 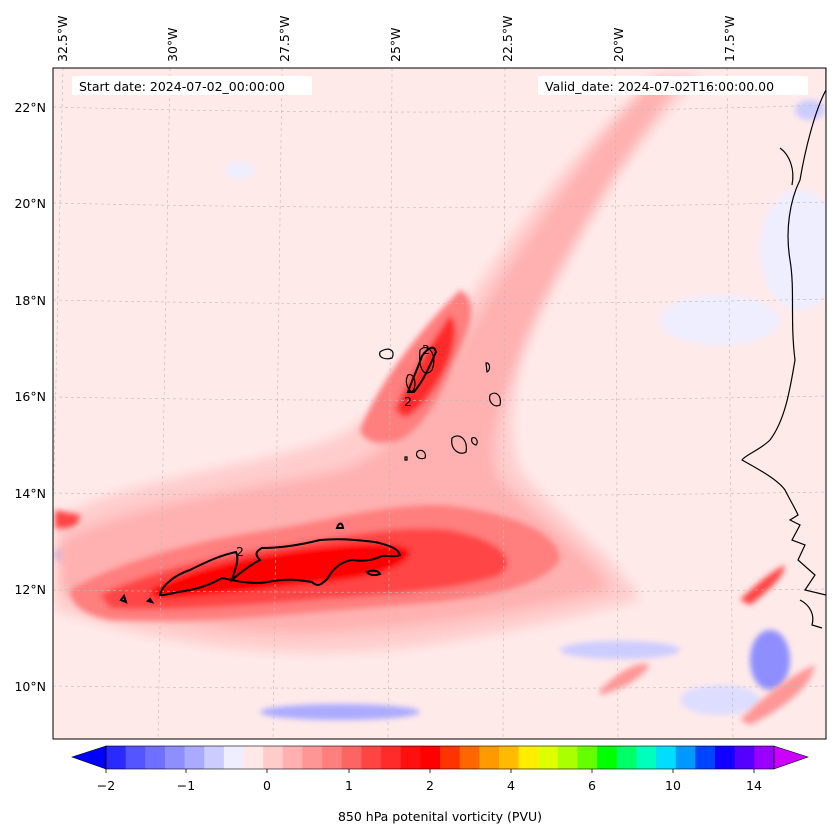 I want to click on lon-label: 17.5°W, so click(x=729, y=39).